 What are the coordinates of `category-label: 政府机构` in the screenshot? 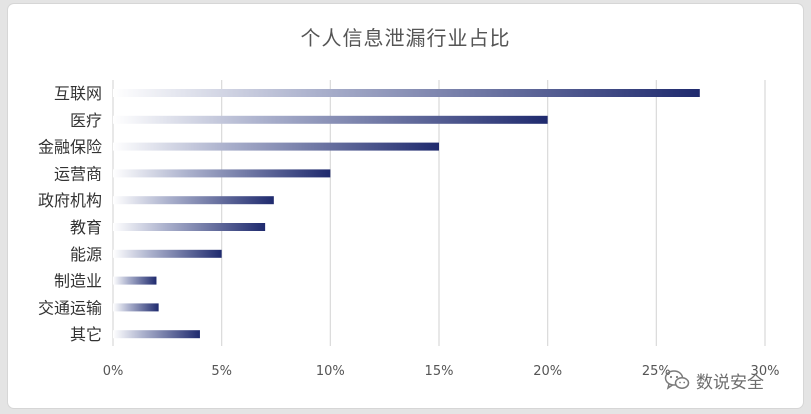 It's located at (70, 200).